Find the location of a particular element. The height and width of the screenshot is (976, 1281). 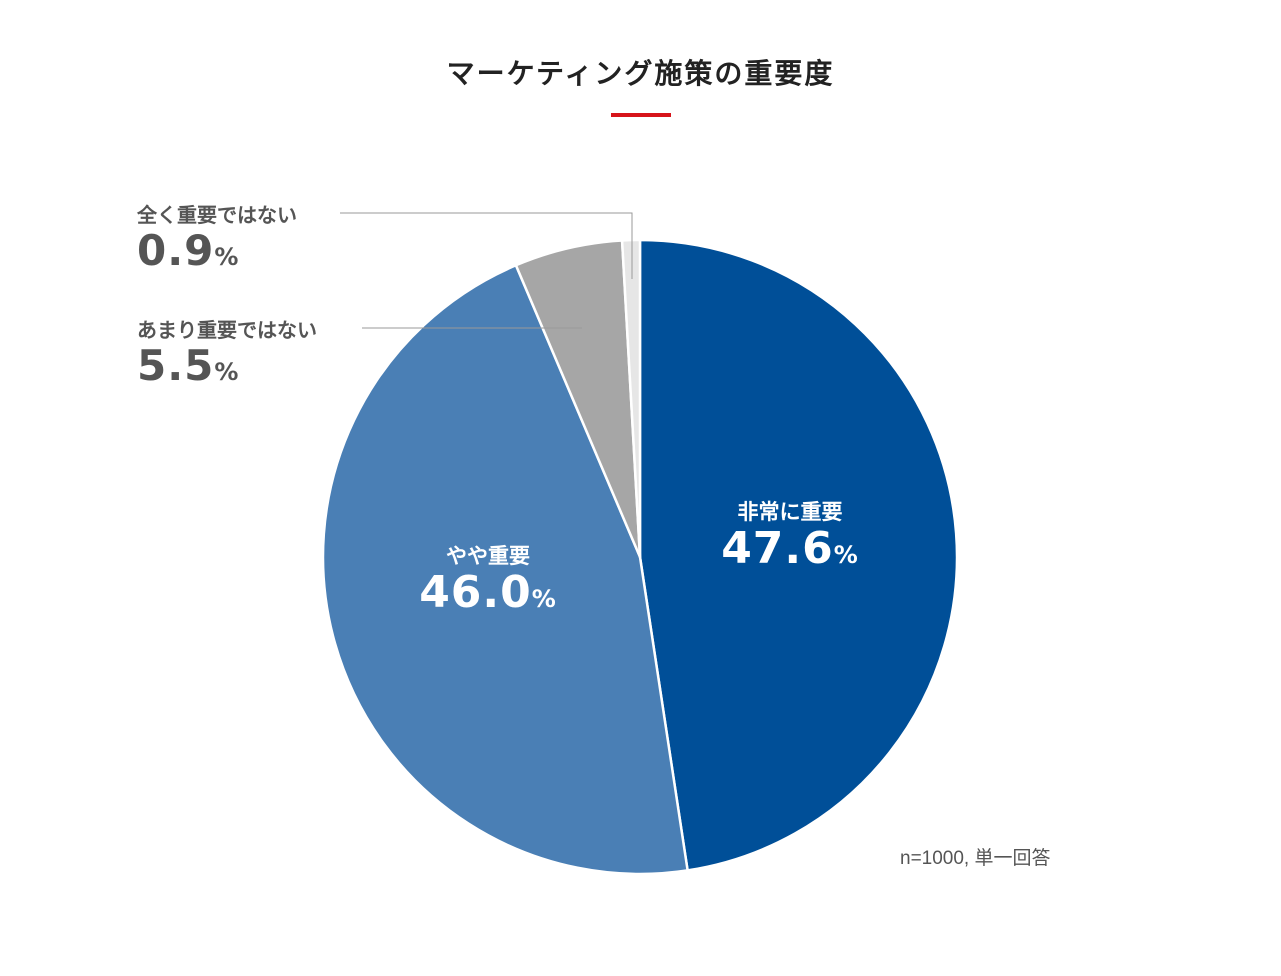

slice-category-label: 非常に重要 is located at coordinates (790, 512).